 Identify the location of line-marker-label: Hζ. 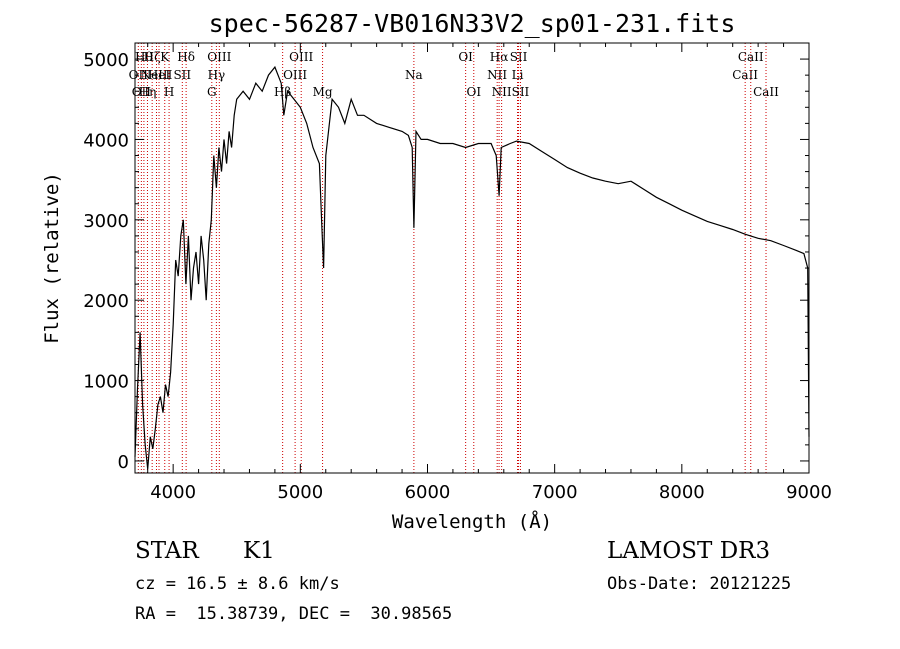
(152, 57).